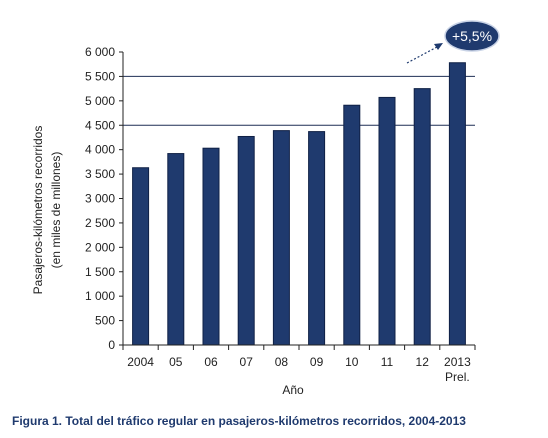 The image size is (548, 438). Describe the element at coordinates (100, 76) in the screenshot. I see `y-tick-label: 5 500` at that location.